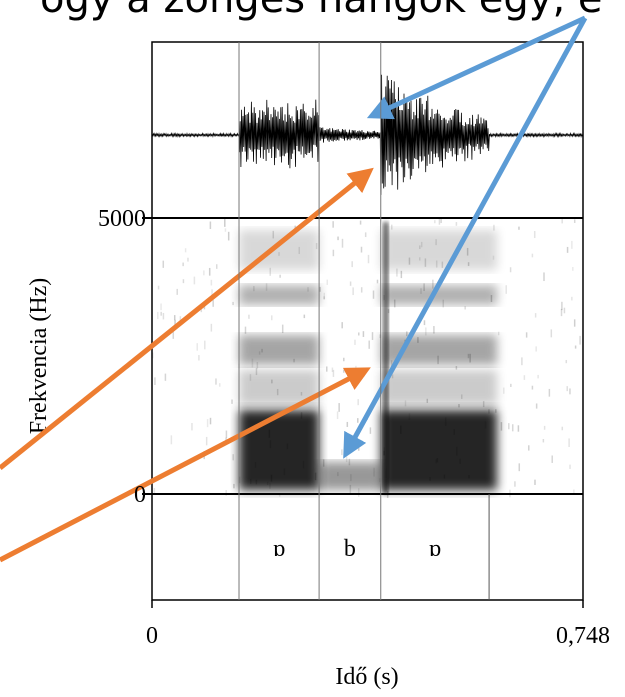 The height and width of the screenshot is (697, 625). I want to click on y-tick-label: 5000, so click(122, 219).